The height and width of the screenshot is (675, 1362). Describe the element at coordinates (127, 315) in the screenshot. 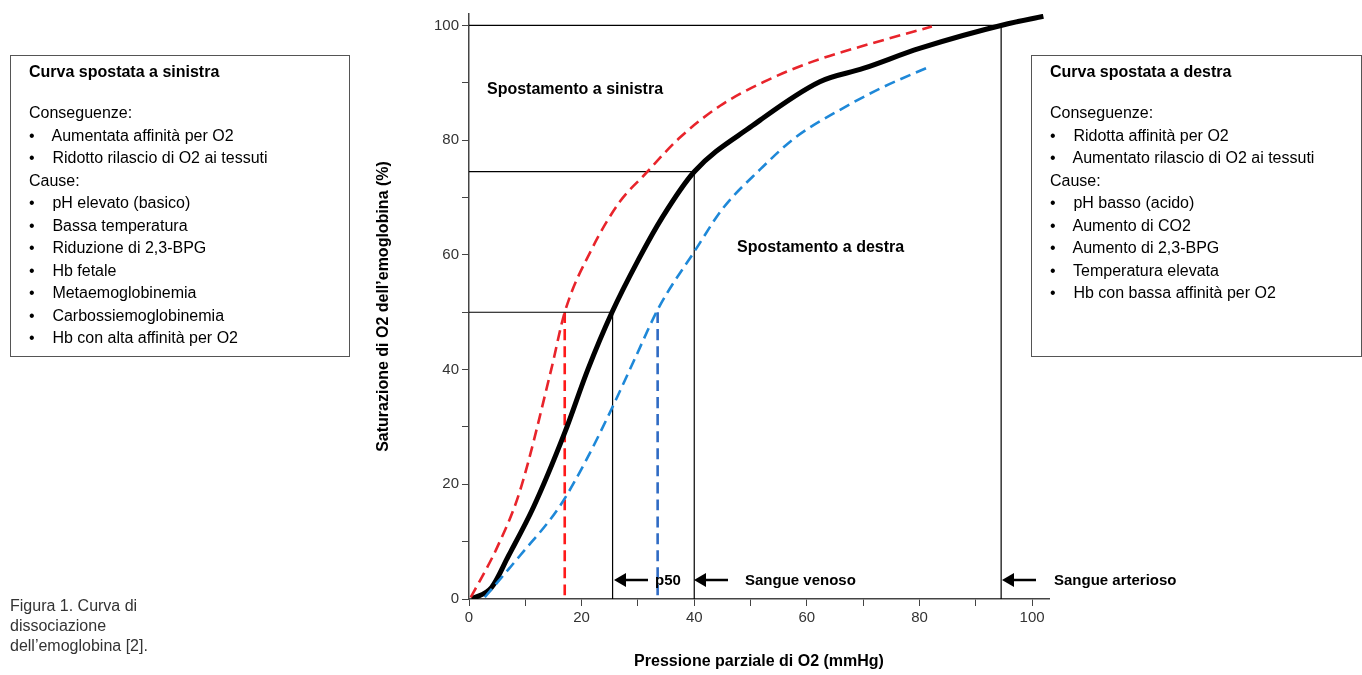

I see `text: • Carbossiemoglobinemia` at that location.